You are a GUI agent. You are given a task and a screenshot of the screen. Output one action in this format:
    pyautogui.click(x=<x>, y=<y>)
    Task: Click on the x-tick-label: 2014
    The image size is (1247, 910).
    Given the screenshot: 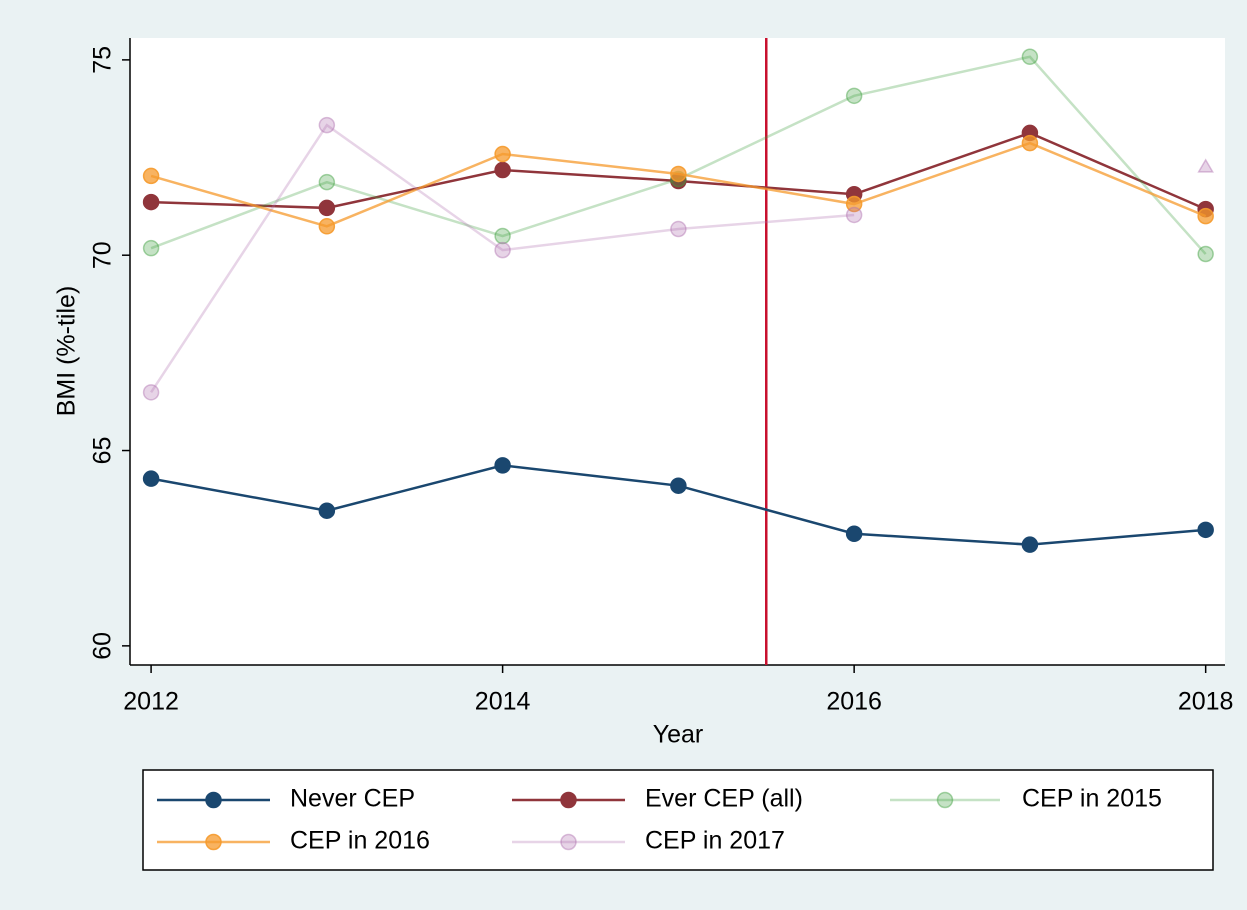 What is the action you would take?
    pyautogui.click(x=503, y=702)
    